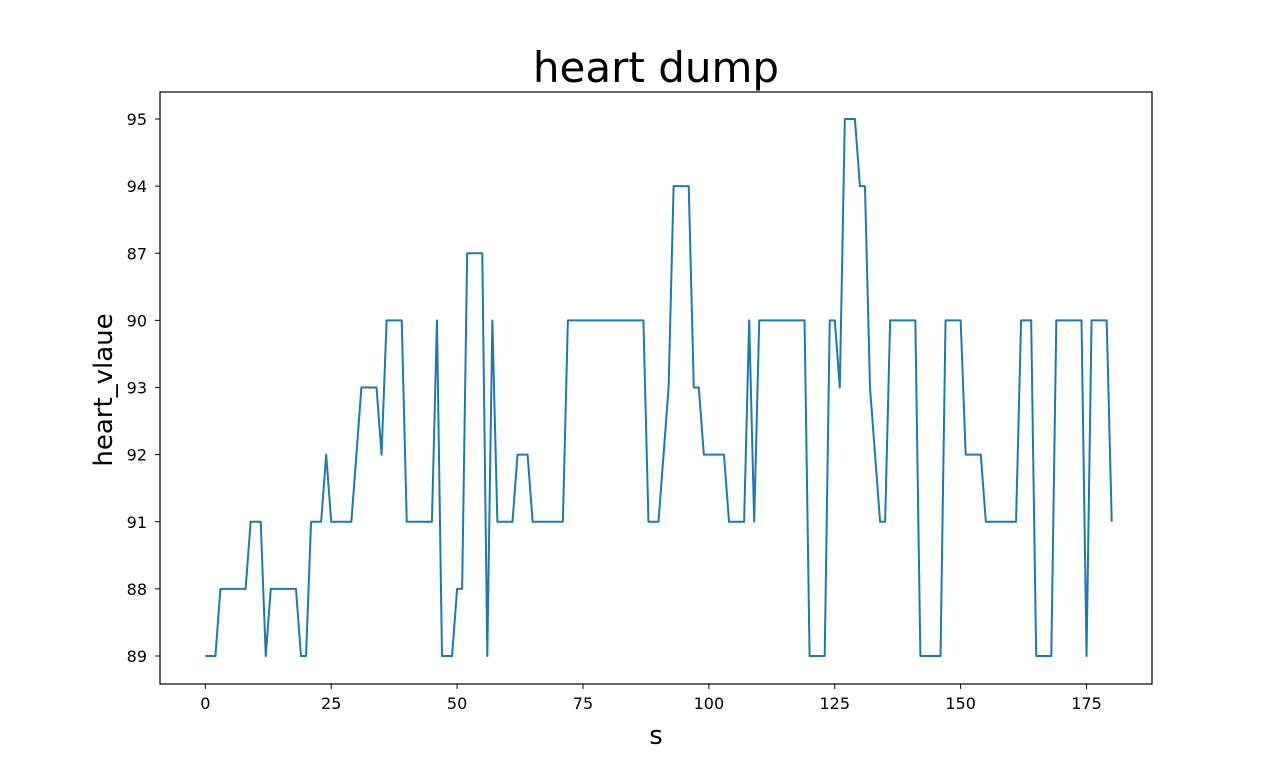 Image resolution: width=1280 pixels, height=768 pixels. Describe the element at coordinates (656, 736) in the screenshot. I see `x-axis-label: s` at that location.